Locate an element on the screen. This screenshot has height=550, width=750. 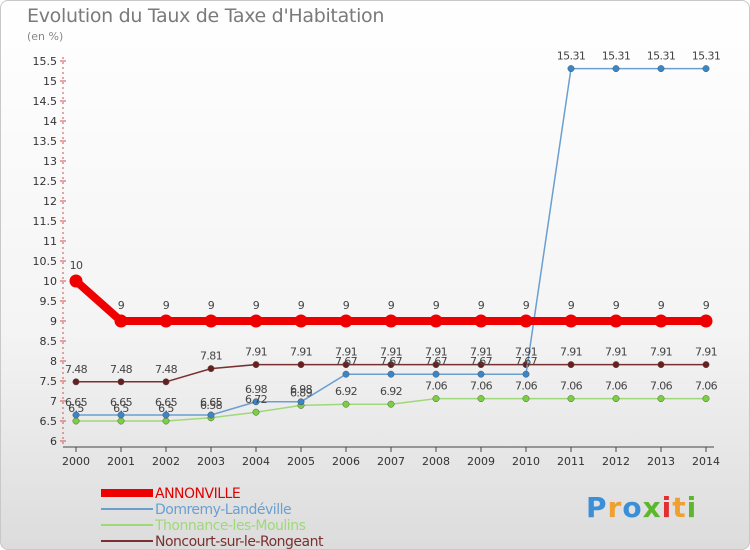
logo-letter: r is located at coordinates (615, 507).